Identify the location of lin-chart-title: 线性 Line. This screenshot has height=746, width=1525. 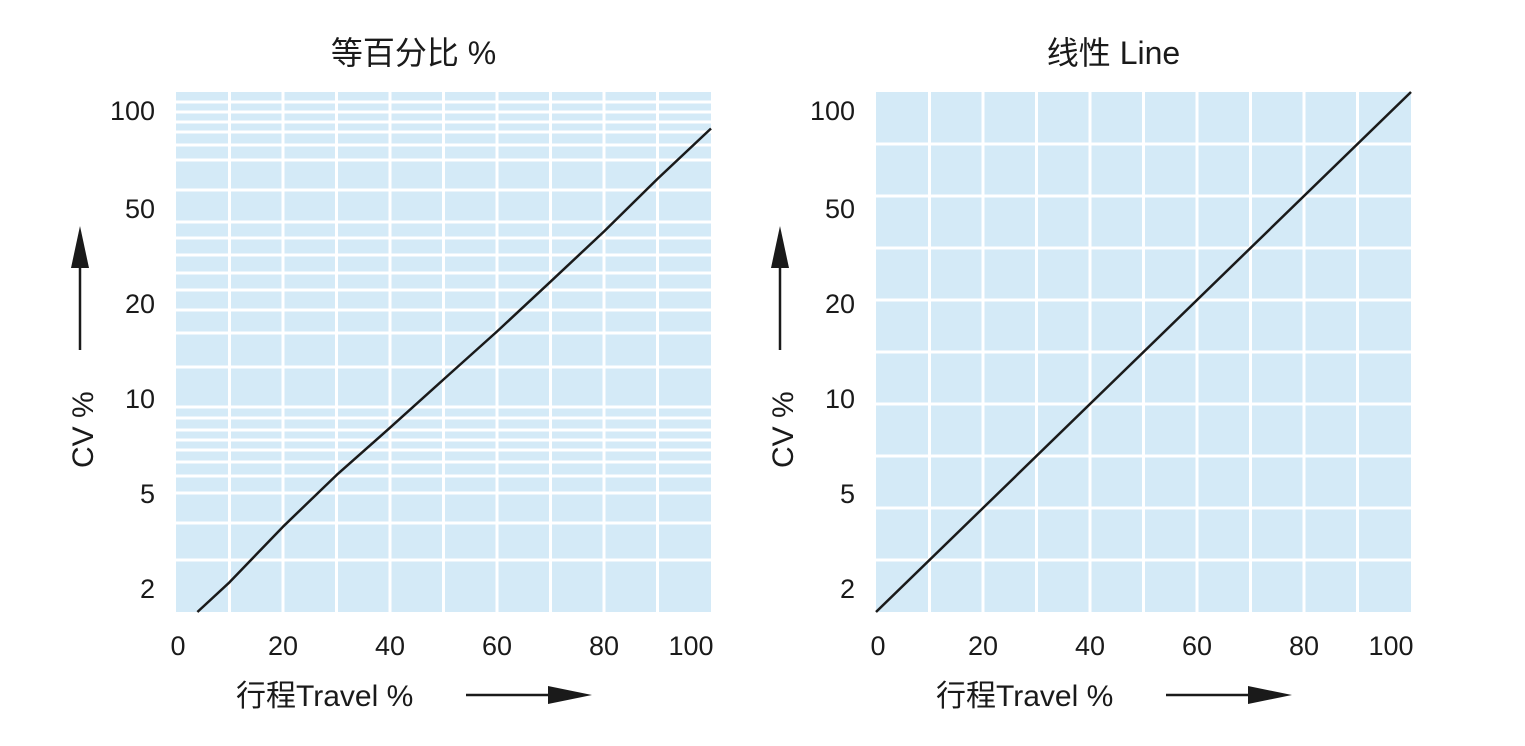
(1113, 53).